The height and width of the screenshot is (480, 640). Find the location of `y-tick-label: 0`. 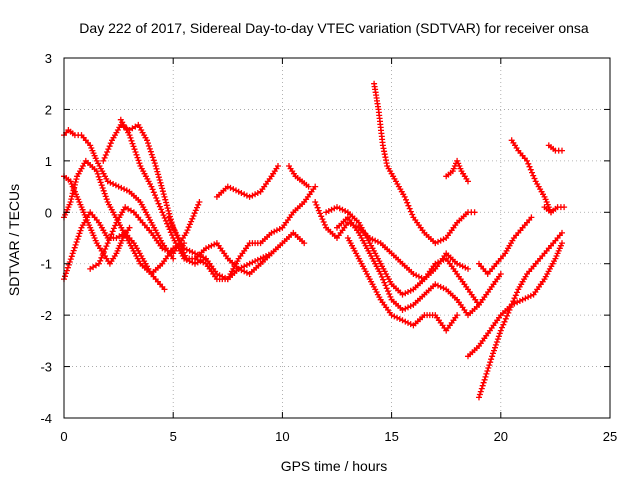

y-tick-label: 0 is located at coordinates (48, 212).